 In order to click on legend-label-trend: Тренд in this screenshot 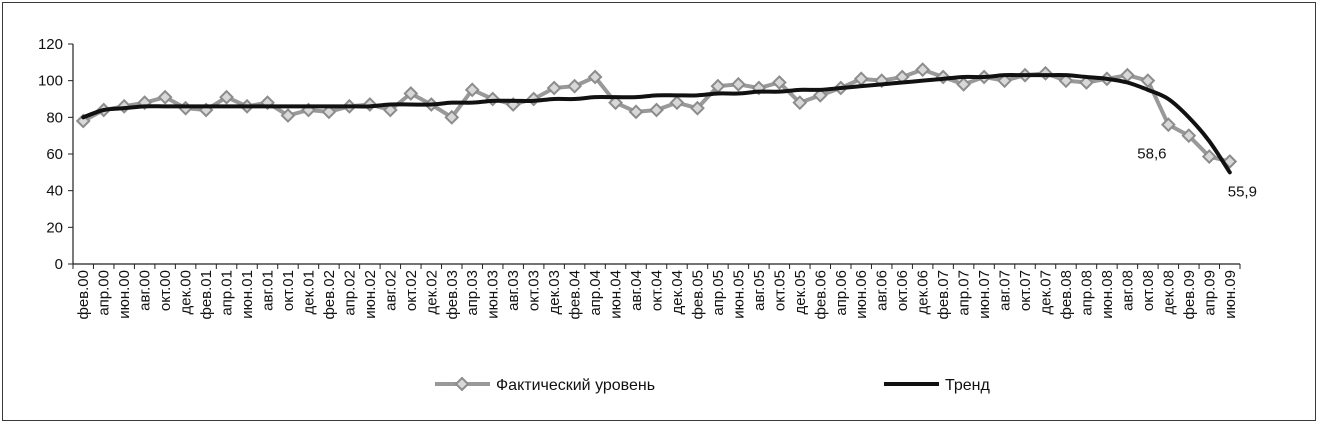, I will do `click(968, 385)`.